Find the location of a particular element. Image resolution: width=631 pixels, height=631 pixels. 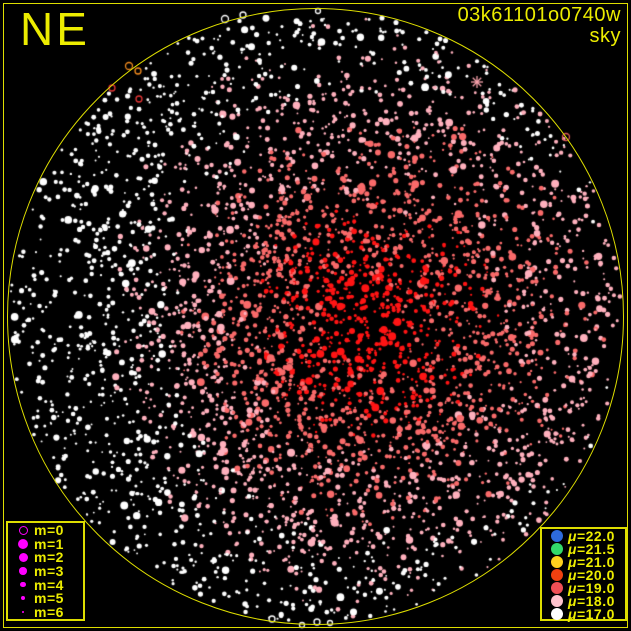

mu-legend-row-label: μ=20.0 is located at coordinates (591, 574).